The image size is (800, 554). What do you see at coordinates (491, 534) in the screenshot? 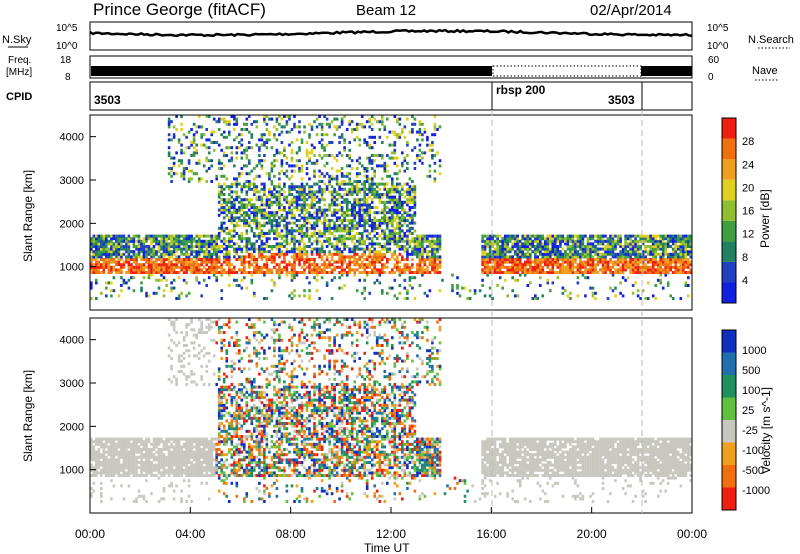
I see `x-tick-label: 16:00` at bounding box center [491, 534].